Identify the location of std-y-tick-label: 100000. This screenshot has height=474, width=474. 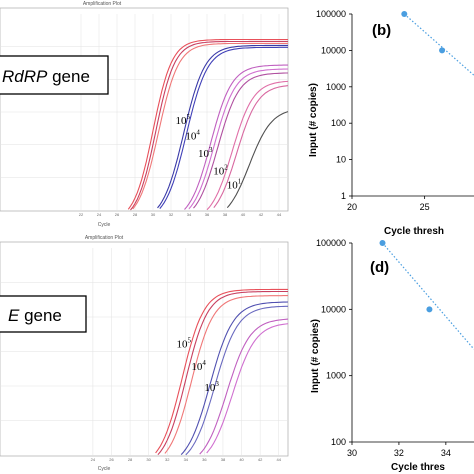
(331, 14).